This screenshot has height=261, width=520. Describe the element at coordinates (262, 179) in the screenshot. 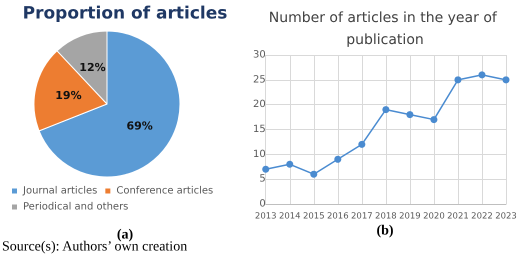

I see `y-tick-label: 5` at that location.